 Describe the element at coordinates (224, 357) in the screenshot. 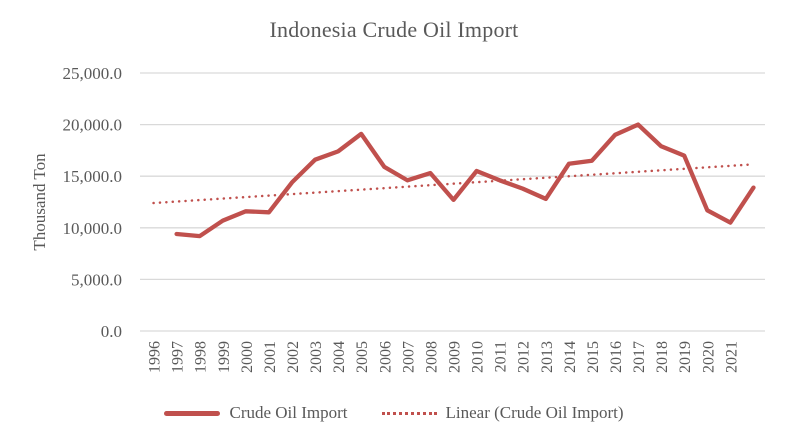

I see `x-tick-label: 1999` at that location.